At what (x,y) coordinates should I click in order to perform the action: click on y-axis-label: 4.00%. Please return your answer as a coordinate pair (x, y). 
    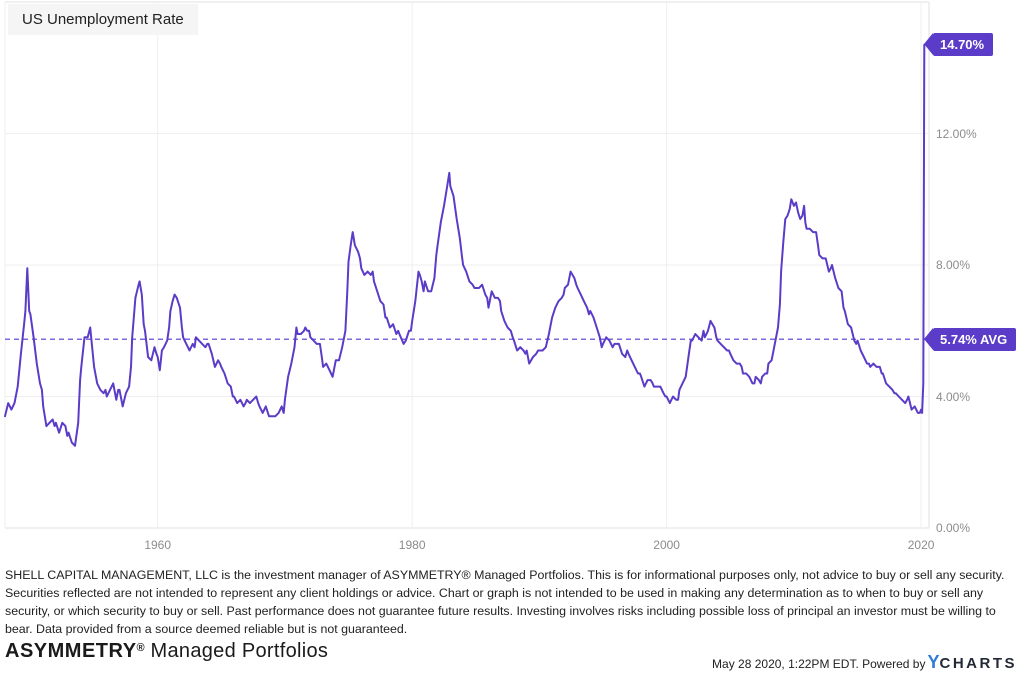
    Looking at the image, I should click on (953, 396).